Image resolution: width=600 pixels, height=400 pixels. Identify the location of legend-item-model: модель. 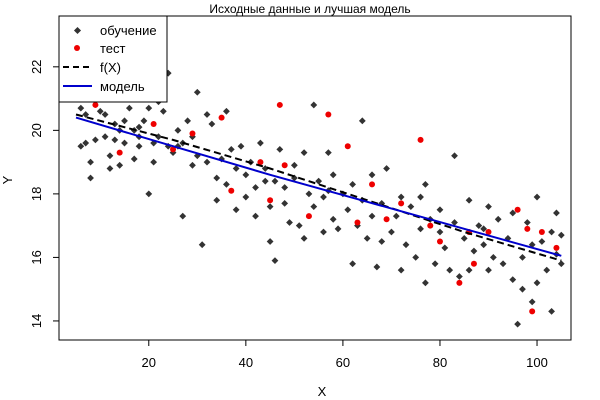
(104, 86).